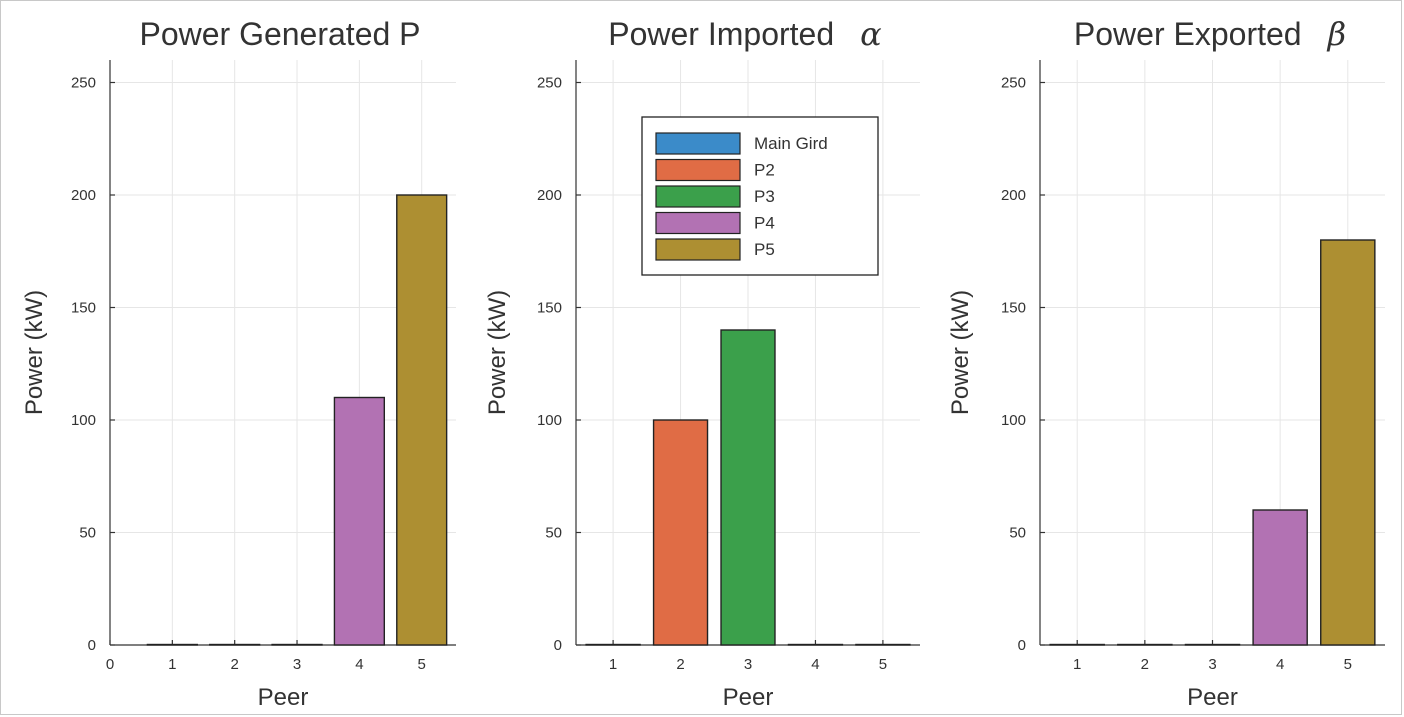  Describe the element at coordinates (791, 143) in the screenshot. I see `legend-label: Main Gird` at that location.